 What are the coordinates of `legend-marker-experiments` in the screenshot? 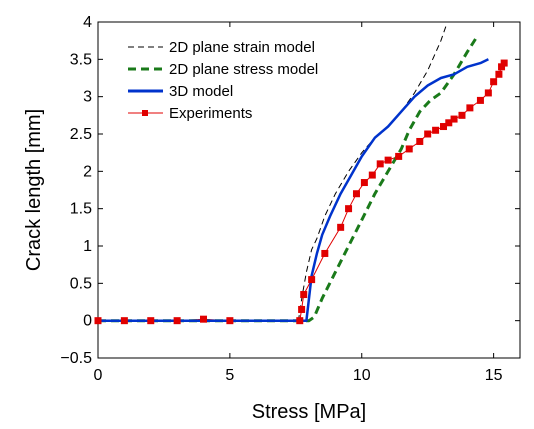 It's located at (145, 113).